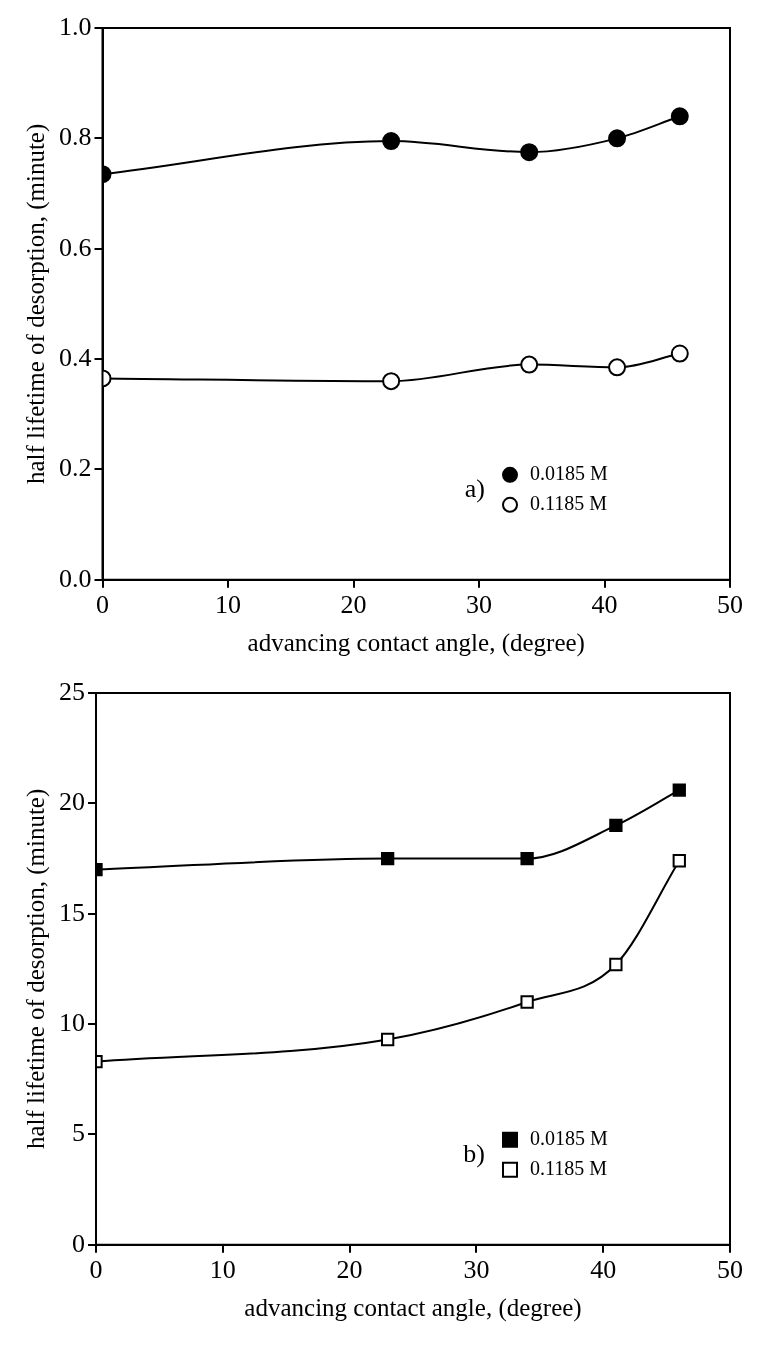 The height and width of the screenshot is (1355, 778). I want to click on y-tick-label: 0.0, so click(75, 578).